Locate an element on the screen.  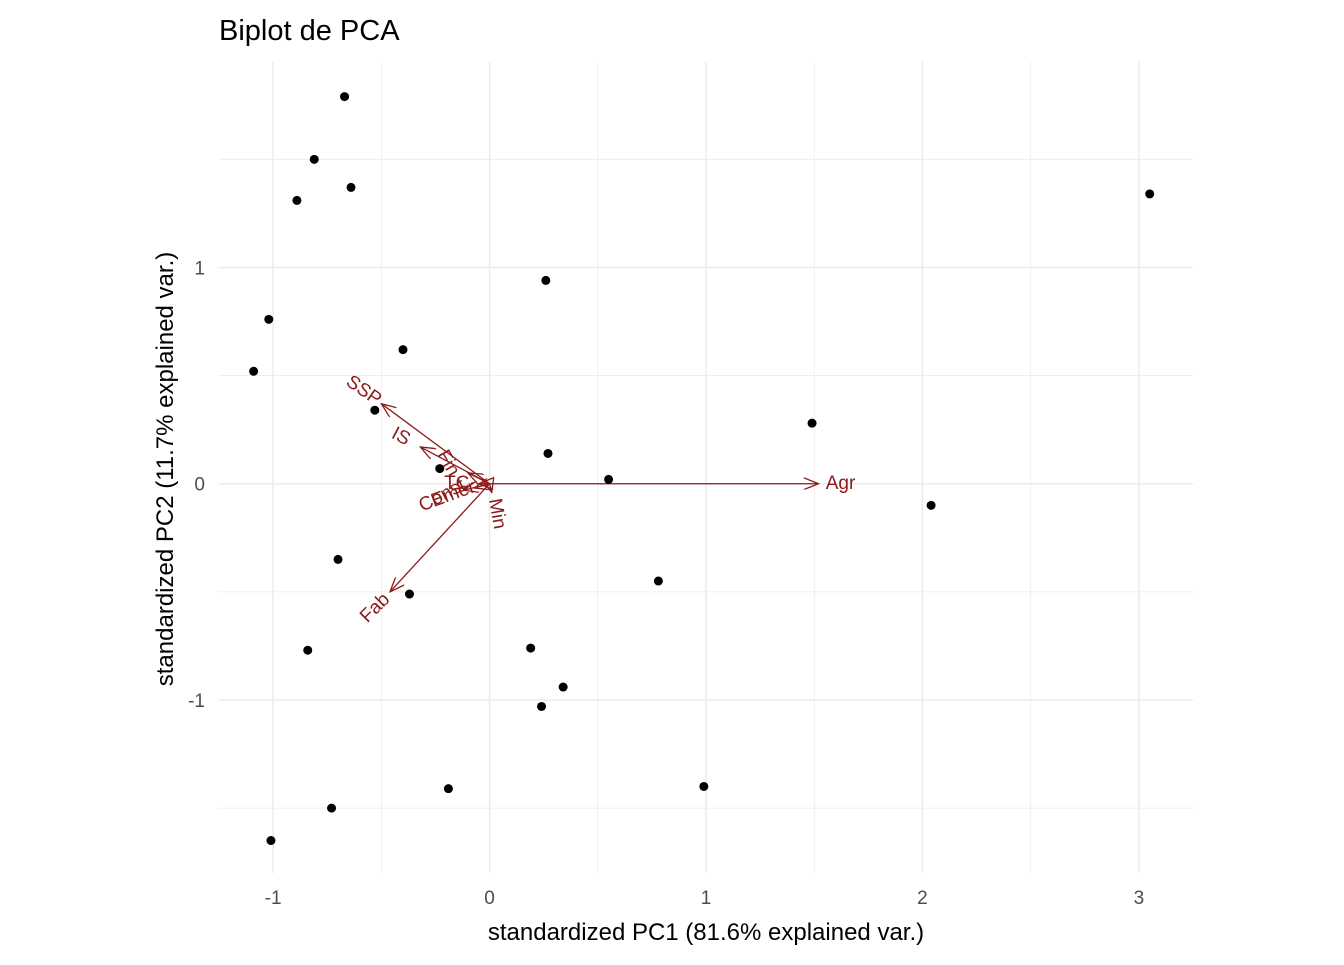
loading-arrows is located at coordinates (599, 498).